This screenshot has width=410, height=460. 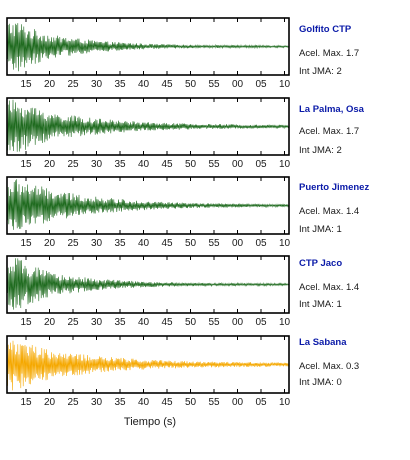 I want to click on panel-3: 15 20 25 30 35 40 45 50 55 00 05 10, so click(x=148, y=291).